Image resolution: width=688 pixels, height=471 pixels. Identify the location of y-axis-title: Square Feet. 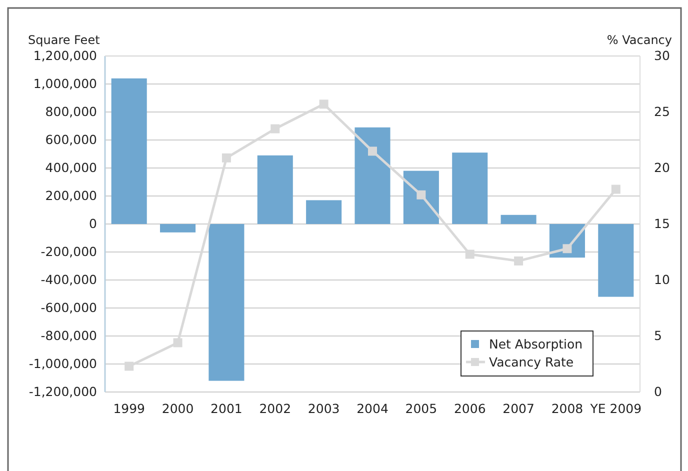
(64, 40).